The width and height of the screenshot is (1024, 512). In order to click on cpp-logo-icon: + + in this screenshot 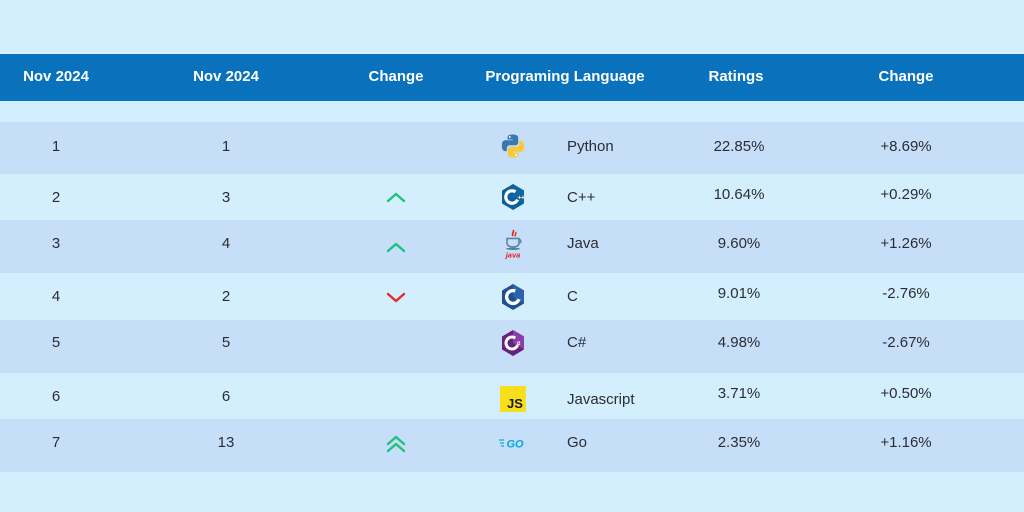, I will do `click(513, 197)`.